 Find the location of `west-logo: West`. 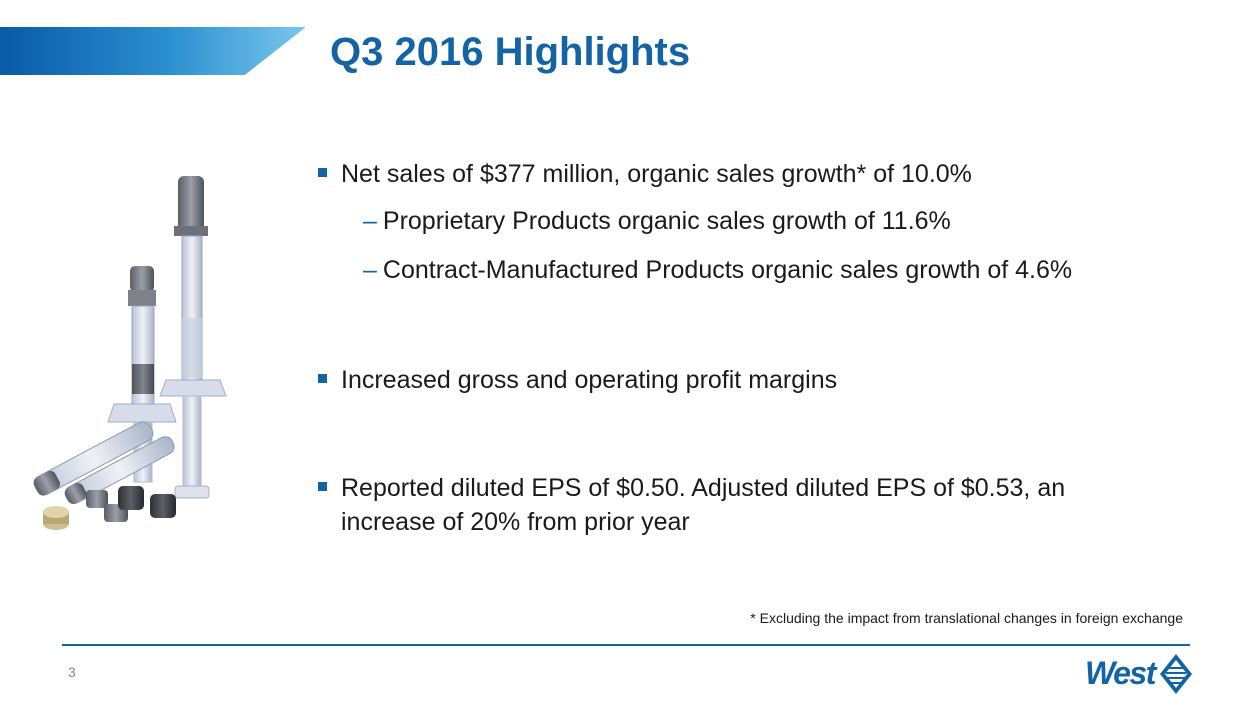

west-logo: West is located at coordinates (1140, 674).